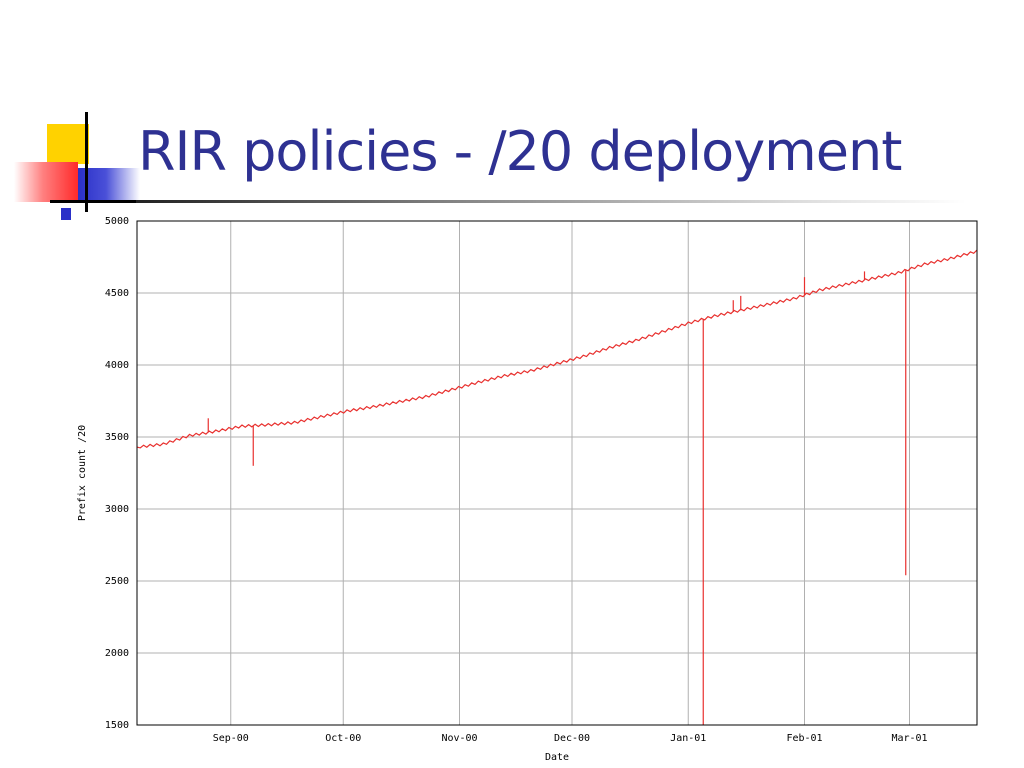  I want to click on x-tick-label: Dec-00, so click(572, 738).